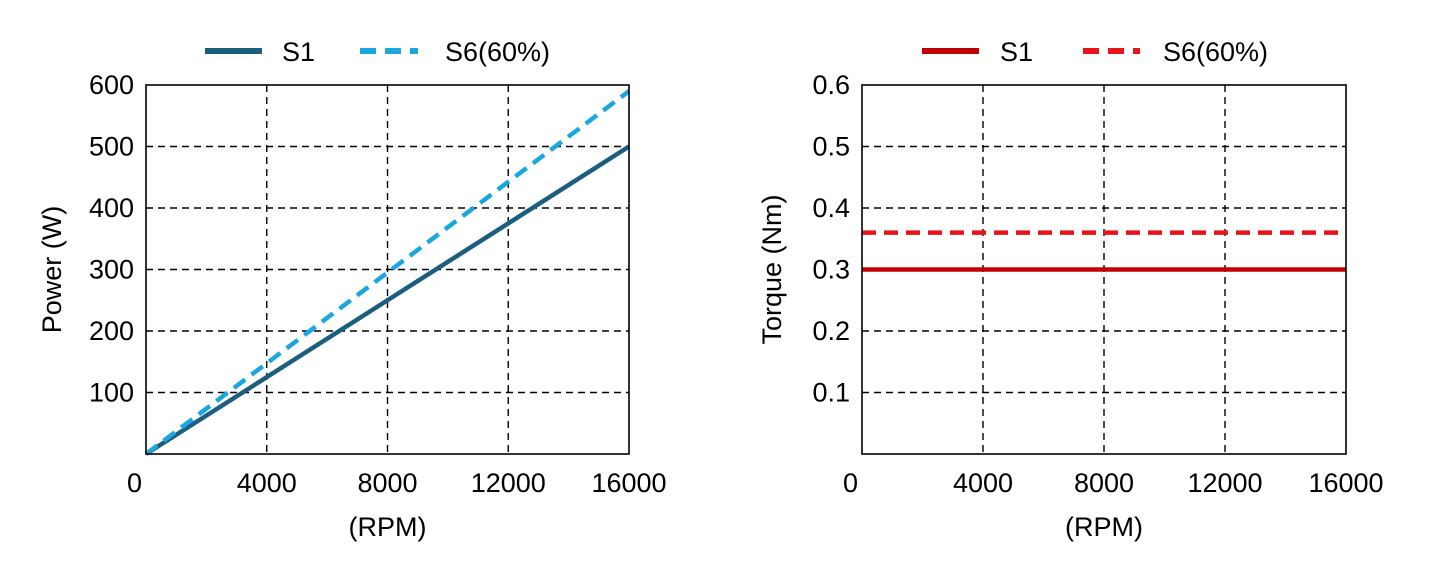  Describe the element at coordinates (831, 270) in the screenshot. I see `y-tick-label: 0.3` at that location.